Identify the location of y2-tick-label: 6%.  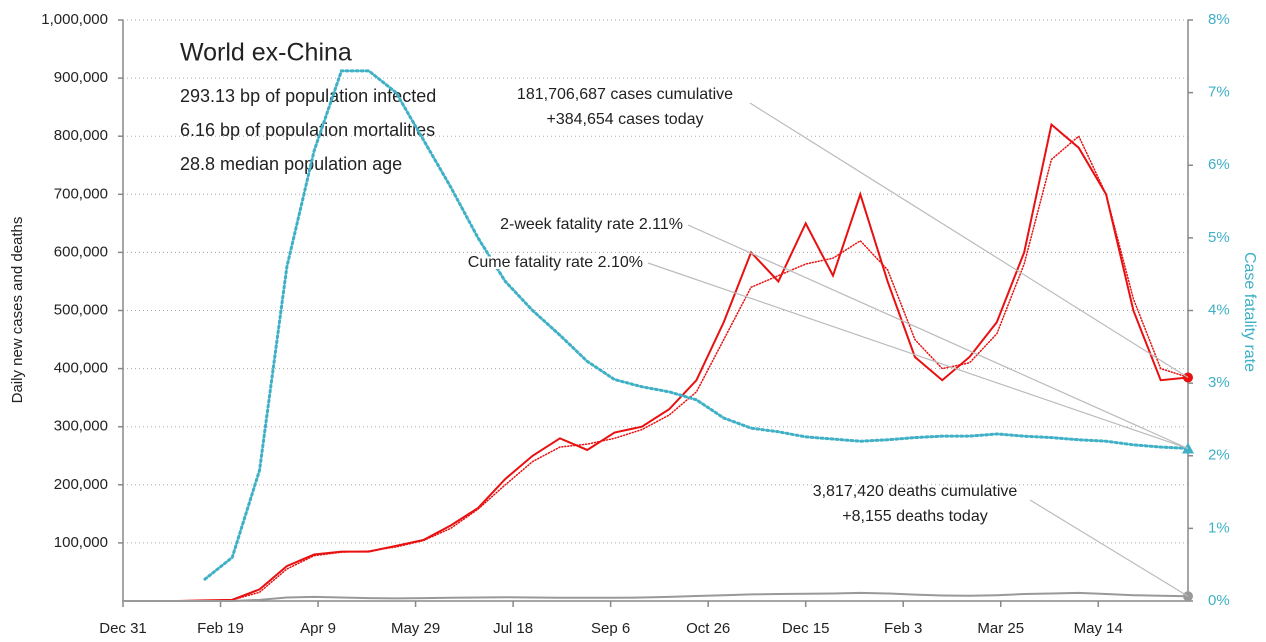
(1219, 164).